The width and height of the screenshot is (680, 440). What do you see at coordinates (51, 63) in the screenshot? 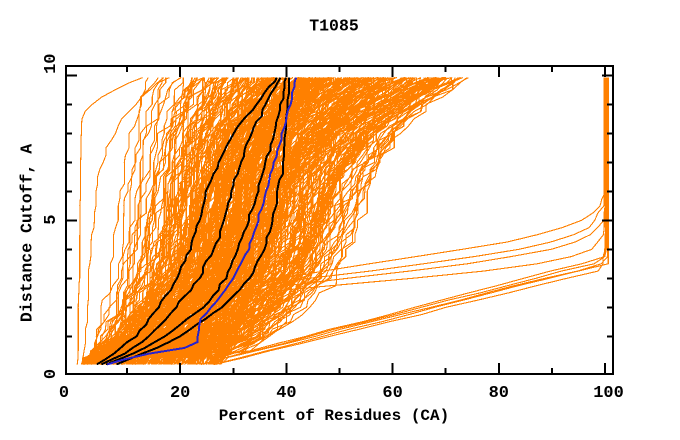
I see `svg-text: 10` at bounding box center [51, 63].